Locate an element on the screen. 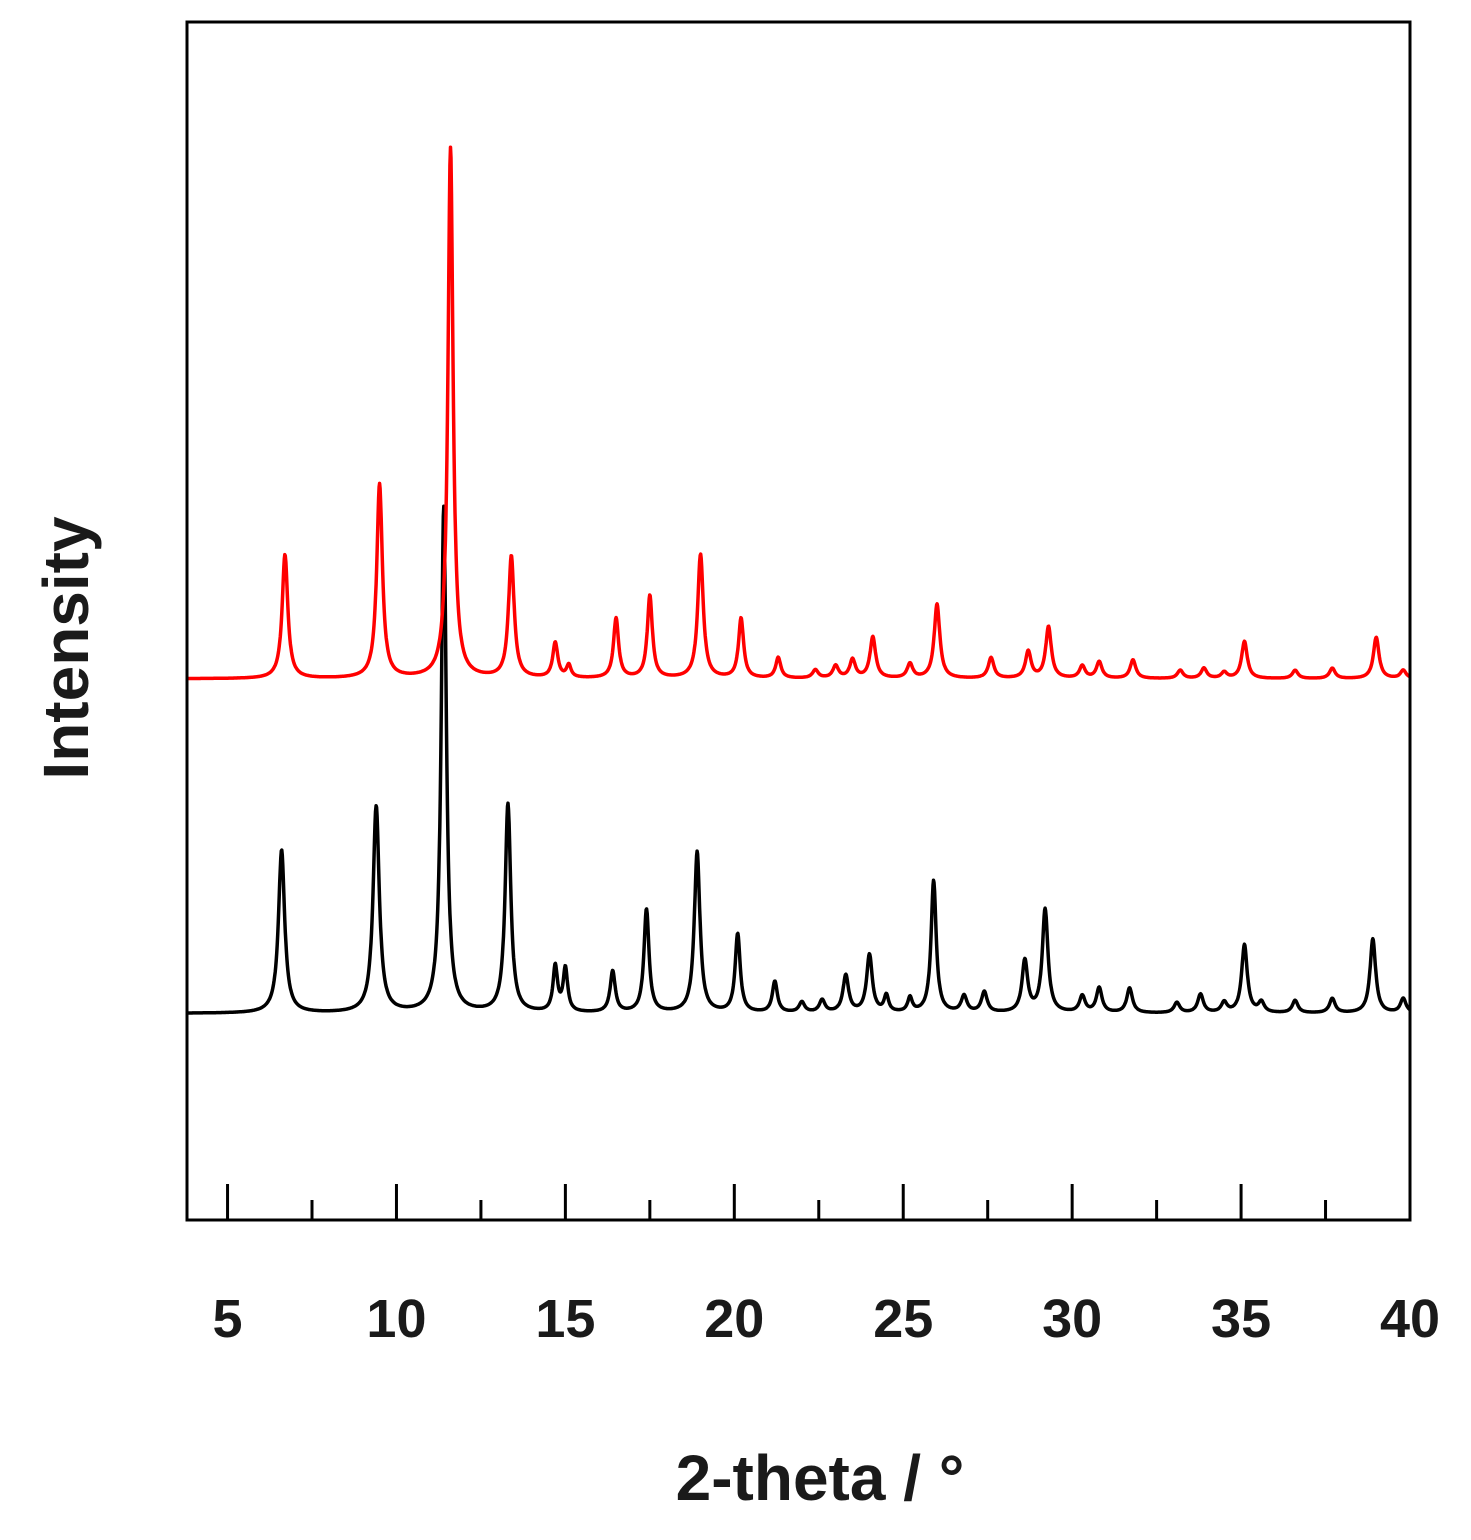  x-tick-label: 30 is located at coordinates (1072, 1319).